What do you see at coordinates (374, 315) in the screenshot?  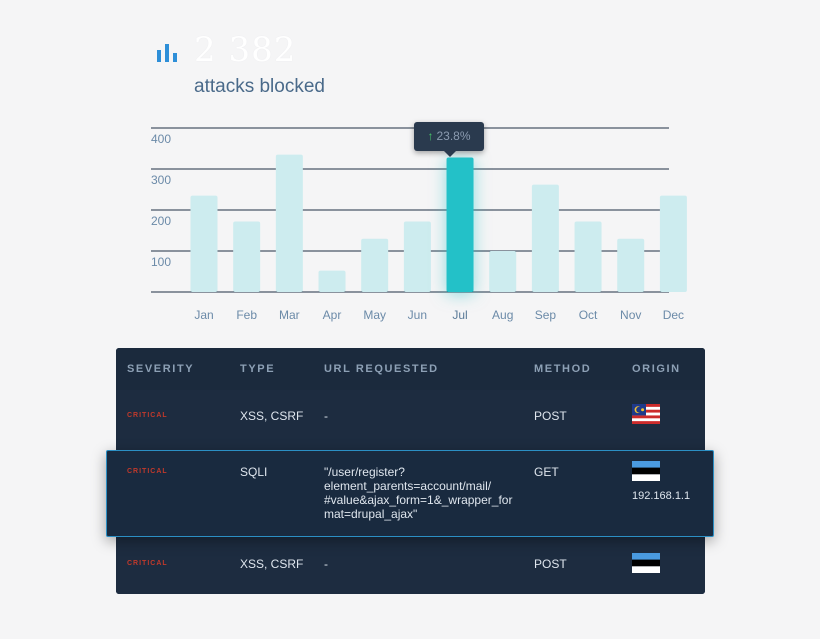 I see `x-tick-label: May` at bounding box center [374, 315].